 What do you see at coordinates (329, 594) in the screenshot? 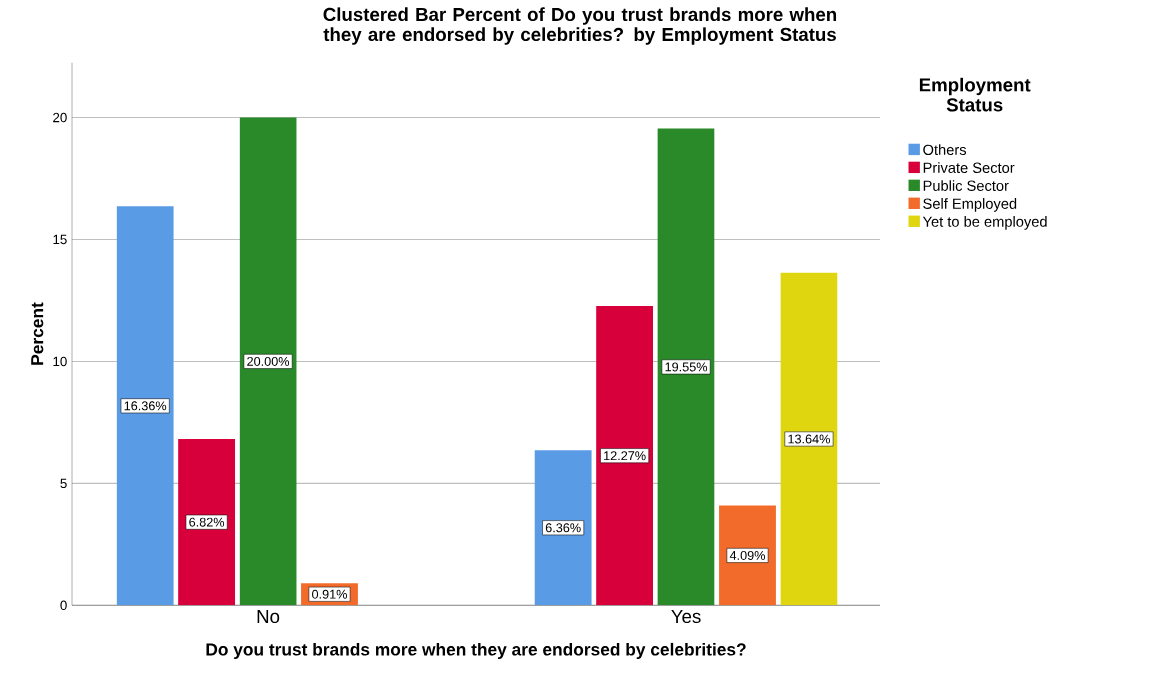
I see `data-label: 0.91%` at bounding box center [329, 594].